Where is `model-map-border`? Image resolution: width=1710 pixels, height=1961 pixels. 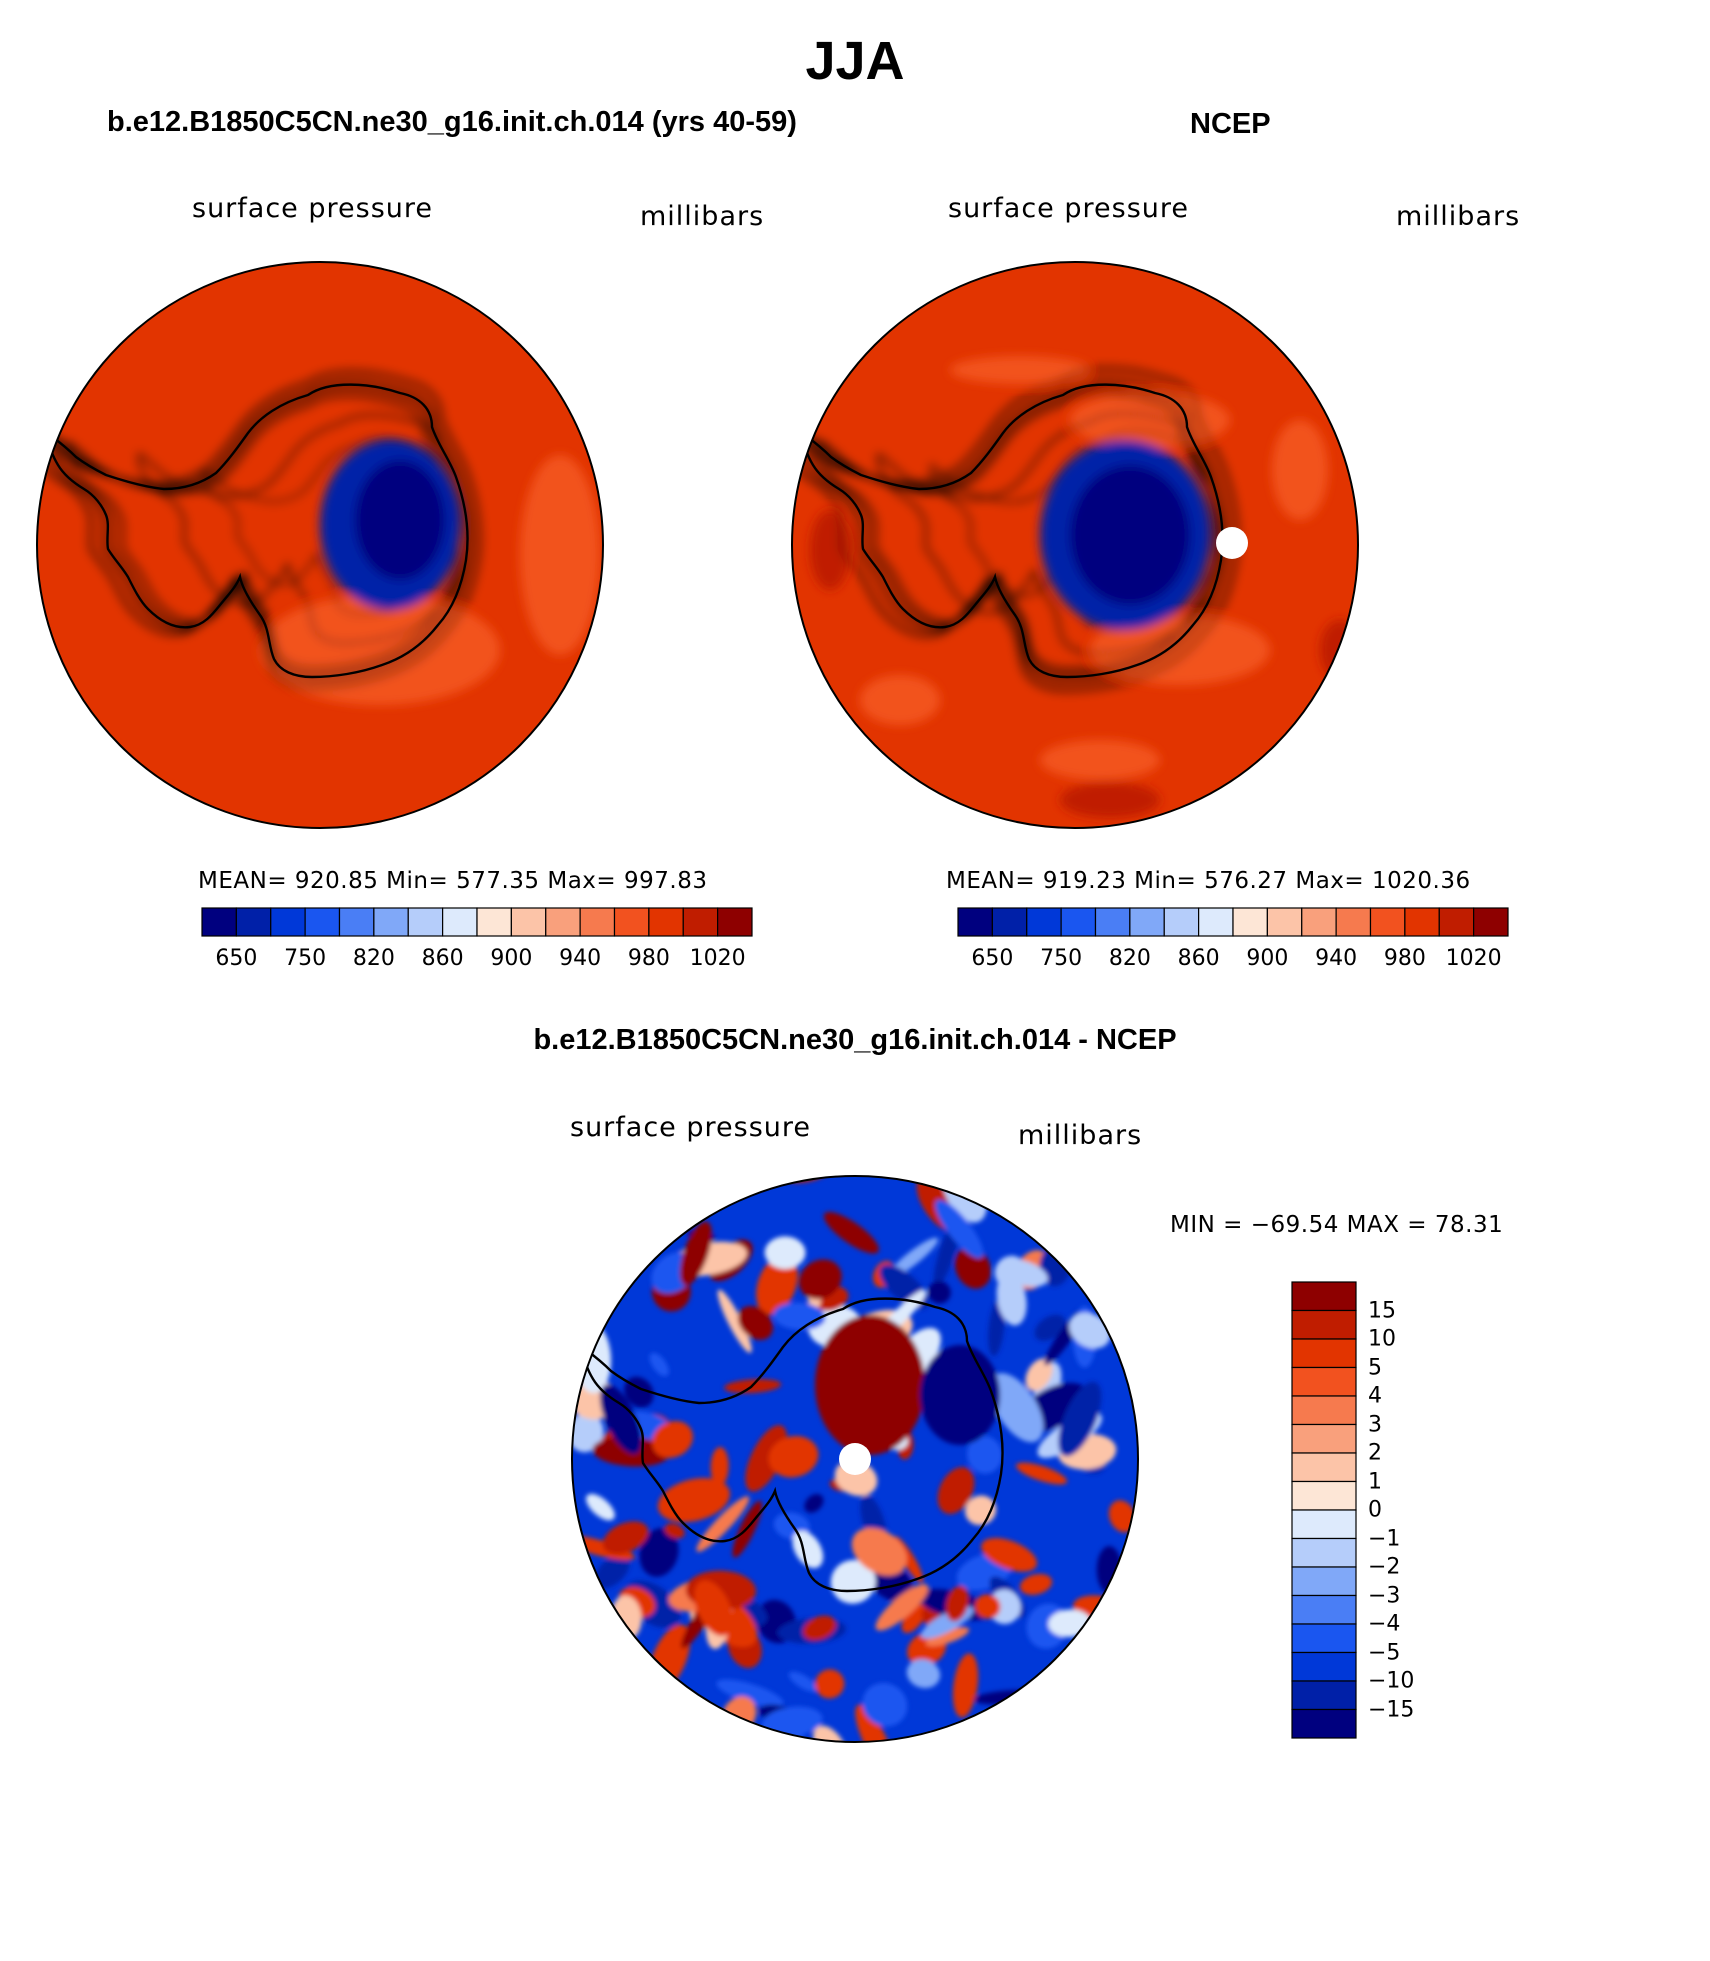 model-map-border is located at coordinates (320, 545).